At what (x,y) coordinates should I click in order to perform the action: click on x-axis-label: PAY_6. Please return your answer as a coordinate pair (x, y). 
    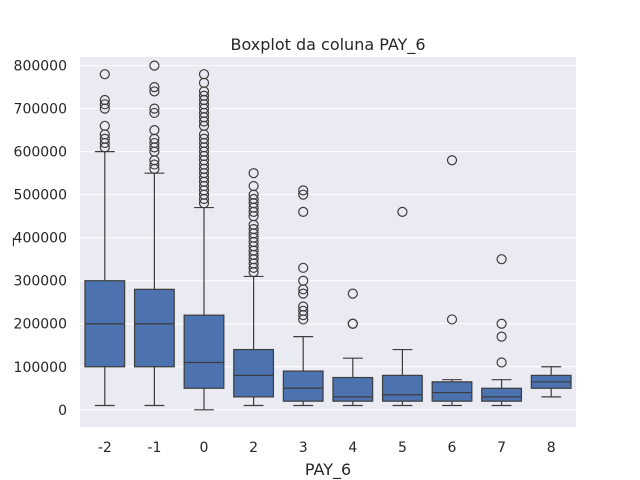
    Looking at the image, I should click on (328, 470).